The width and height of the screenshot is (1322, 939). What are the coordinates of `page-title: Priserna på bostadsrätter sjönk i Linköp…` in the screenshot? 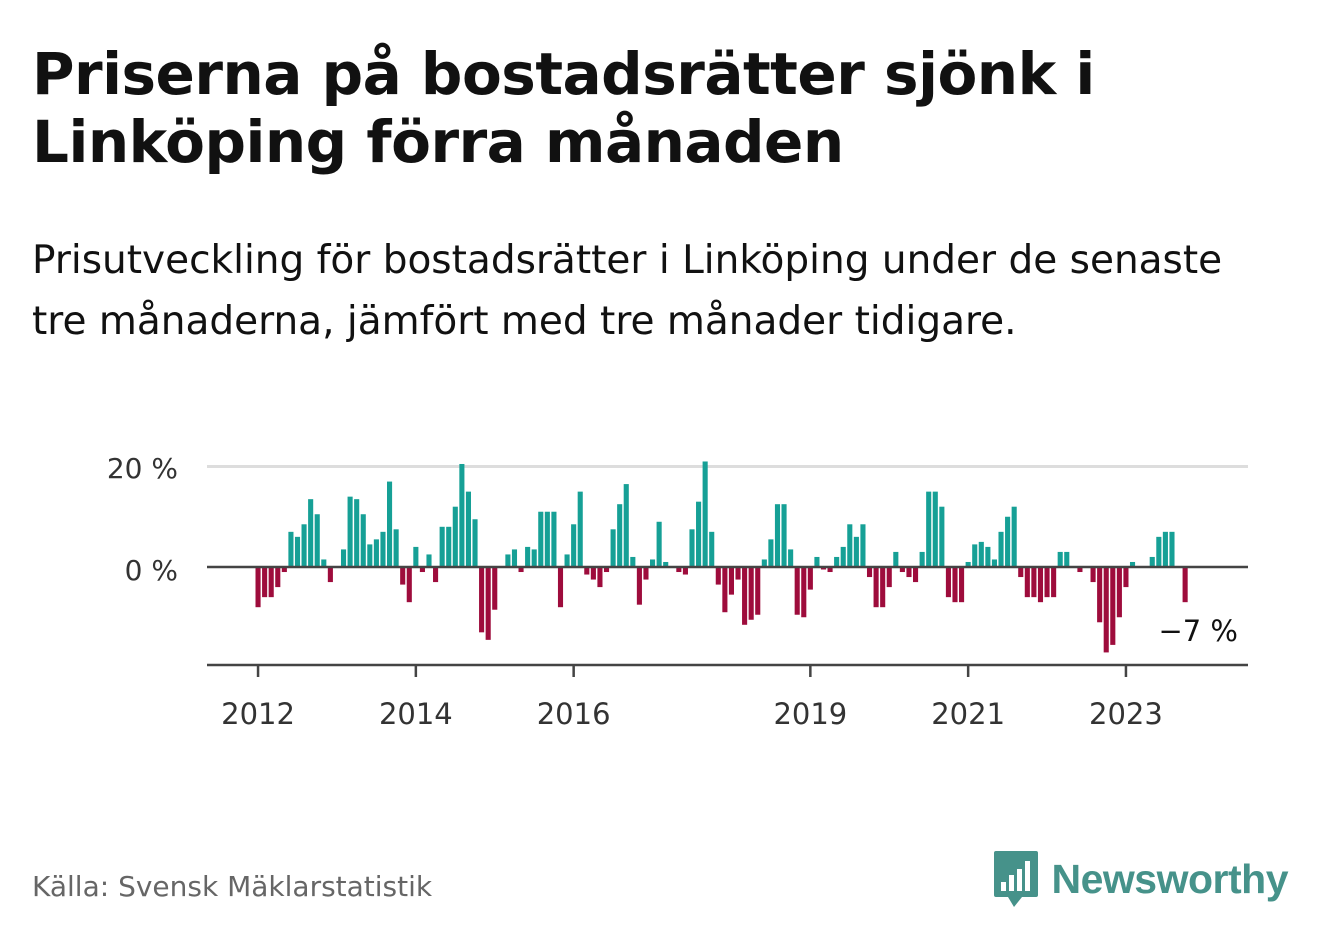 It's located at (563, 108).